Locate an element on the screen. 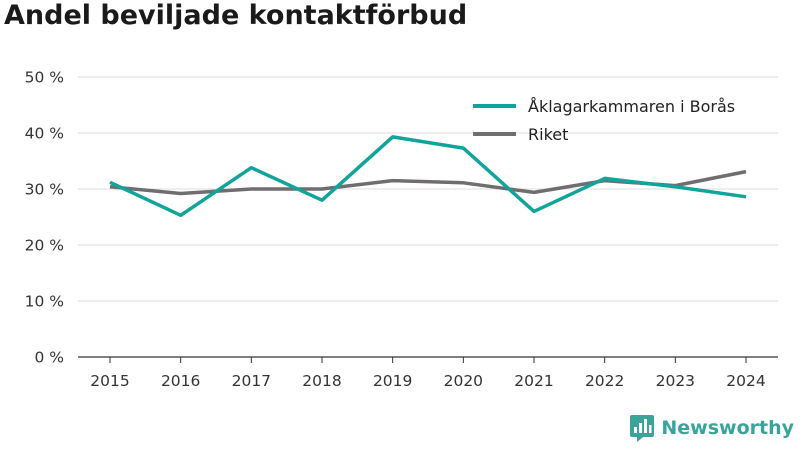  legend-label: Riket is located at coordinates (548, 134).